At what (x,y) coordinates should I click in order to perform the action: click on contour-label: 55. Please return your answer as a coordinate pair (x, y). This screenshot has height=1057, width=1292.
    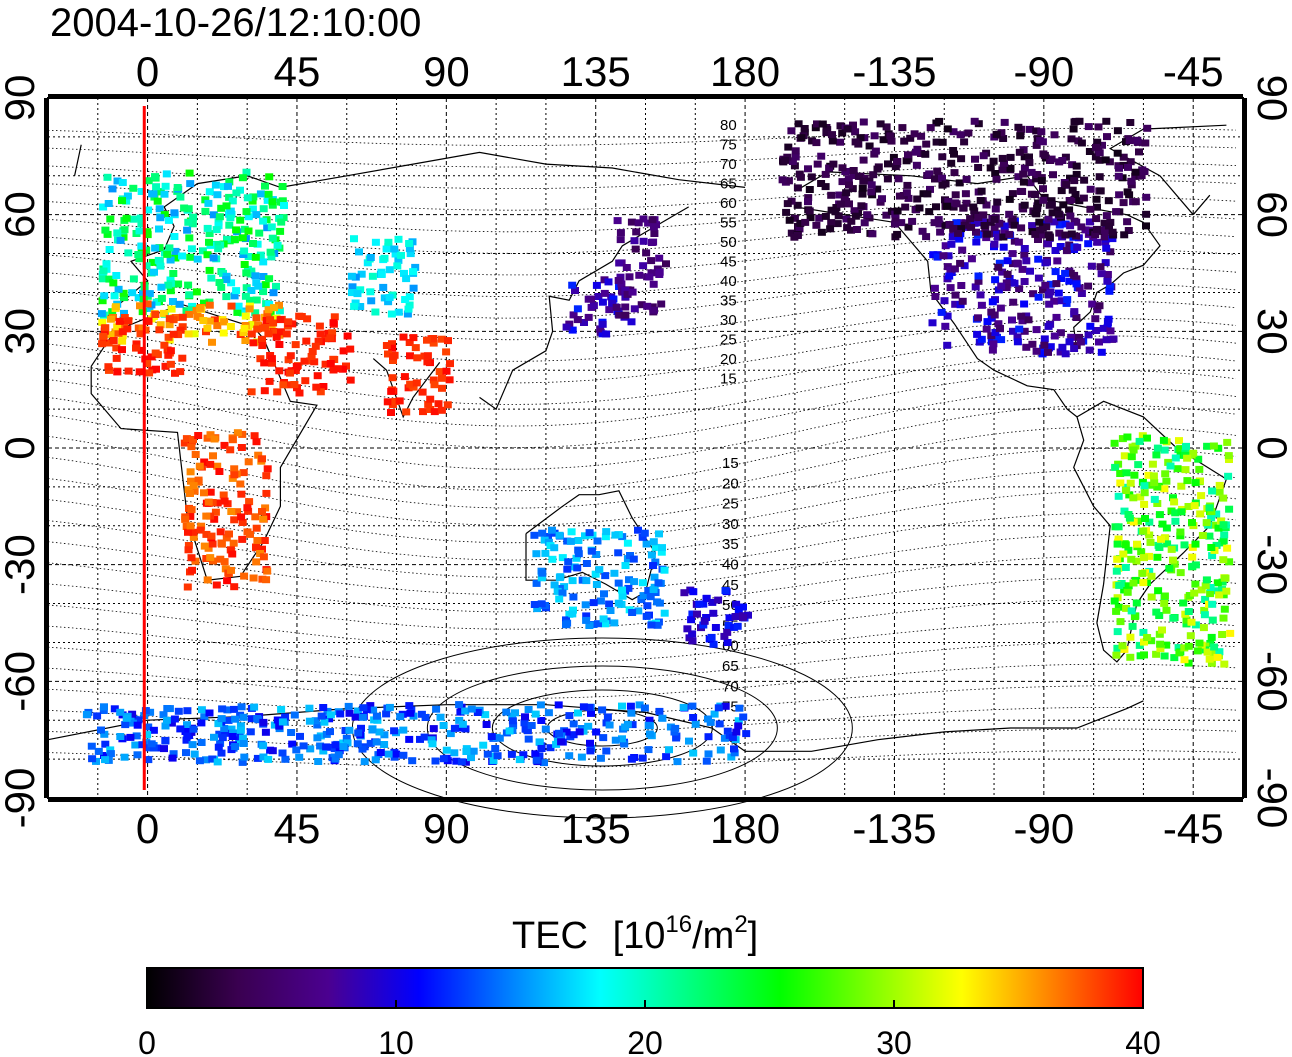
    Looking at the image, I should click on (728, 223).